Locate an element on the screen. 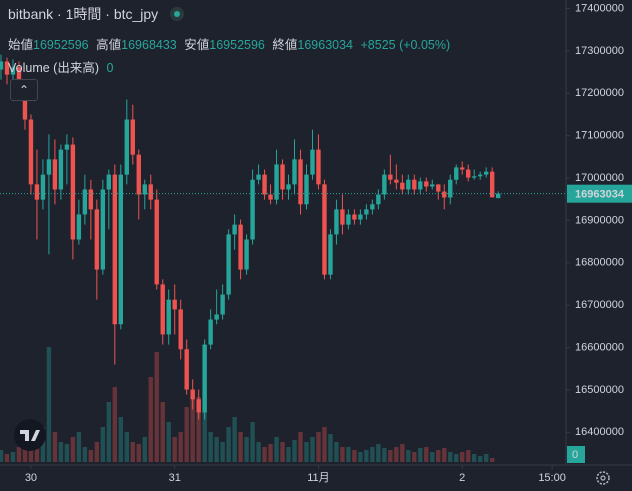  collapse-button: ⌃ is located at coordinates (24, 90).